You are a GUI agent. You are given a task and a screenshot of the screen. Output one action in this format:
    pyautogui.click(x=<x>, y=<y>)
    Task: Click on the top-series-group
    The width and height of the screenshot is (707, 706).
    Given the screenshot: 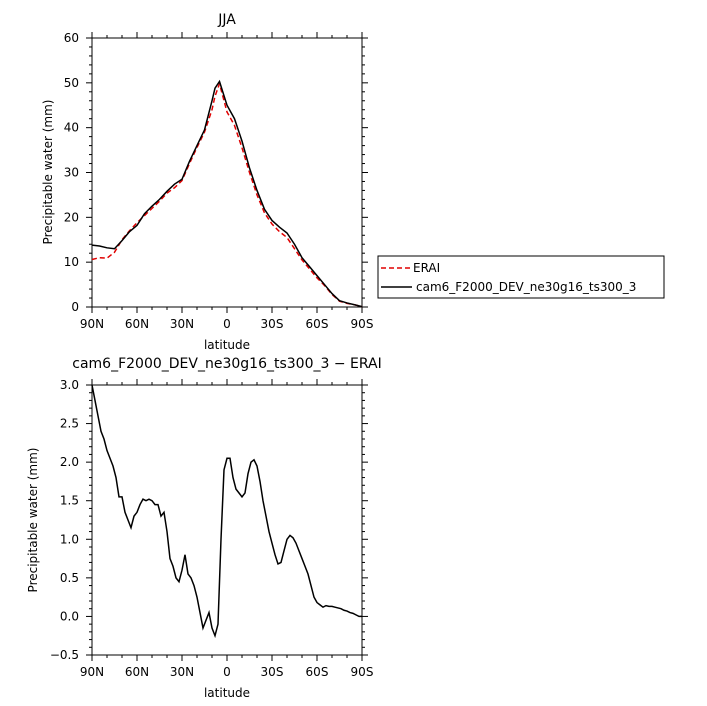 What is the action you would take?
    pyautogui.click(x=227, y=193)
    